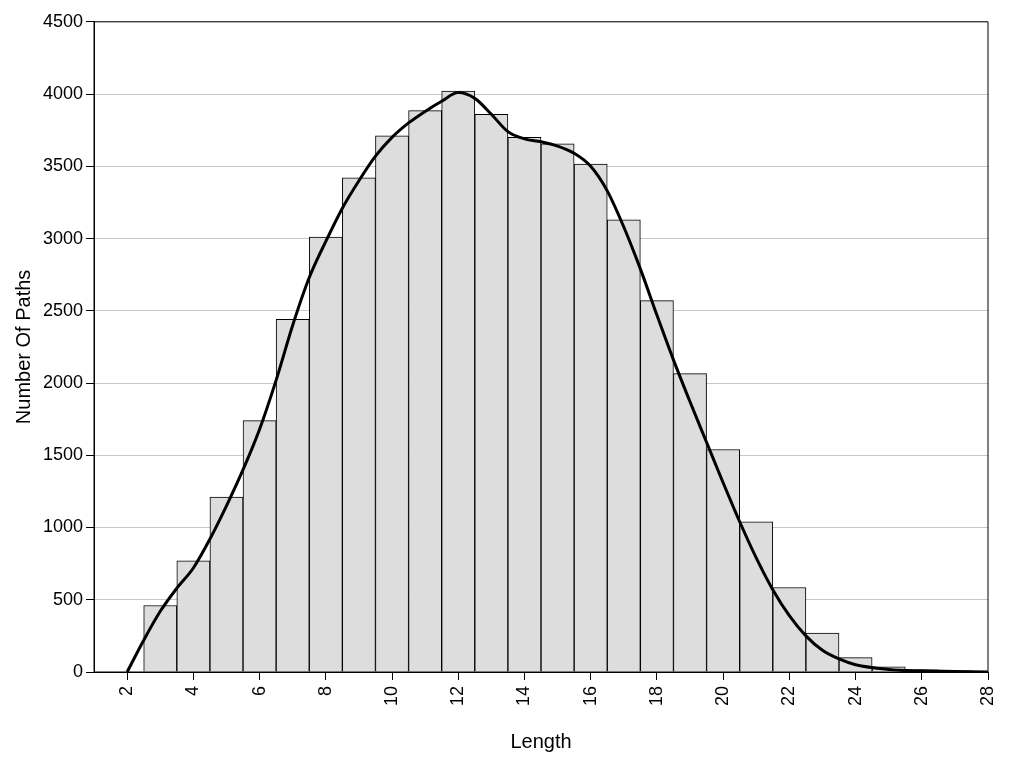  Describe the element at coordinates (63, 454) in the screenshot. I see `y-tick-label: 1500` at that location.